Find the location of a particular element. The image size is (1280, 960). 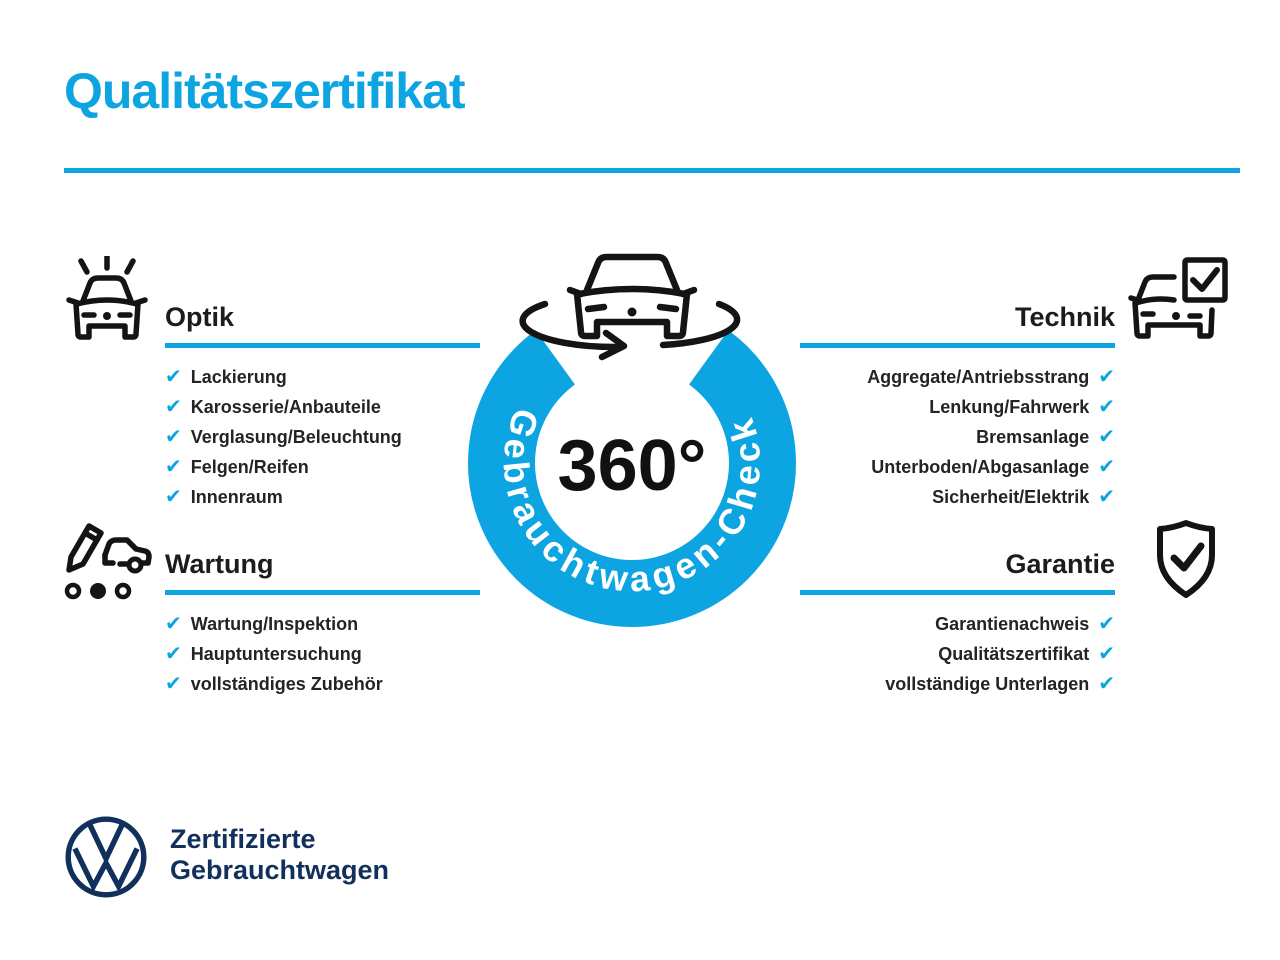

section-title: Technik is located at coordinates (1064, 317).